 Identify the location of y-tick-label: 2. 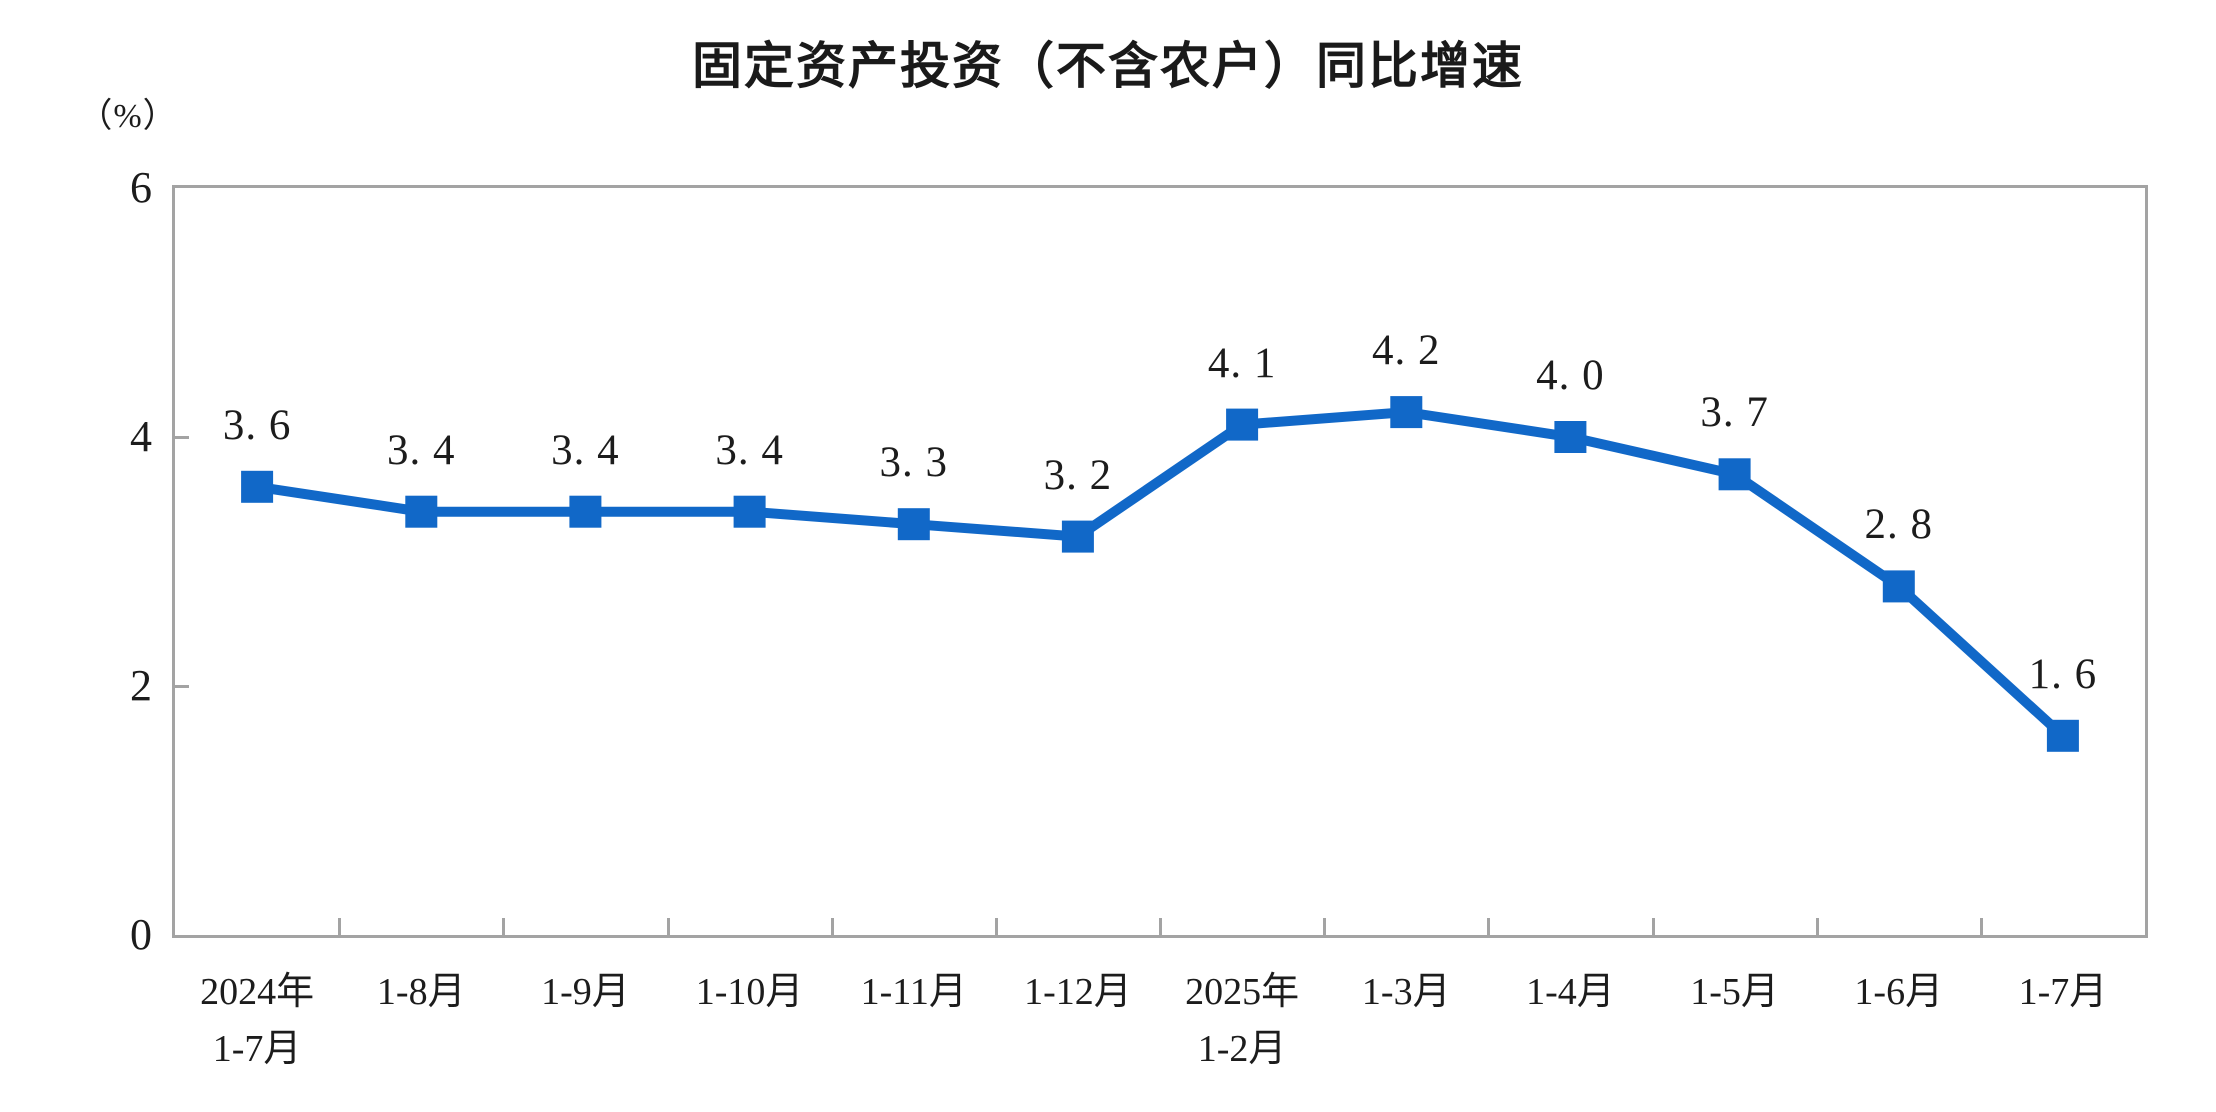
(141, 685).